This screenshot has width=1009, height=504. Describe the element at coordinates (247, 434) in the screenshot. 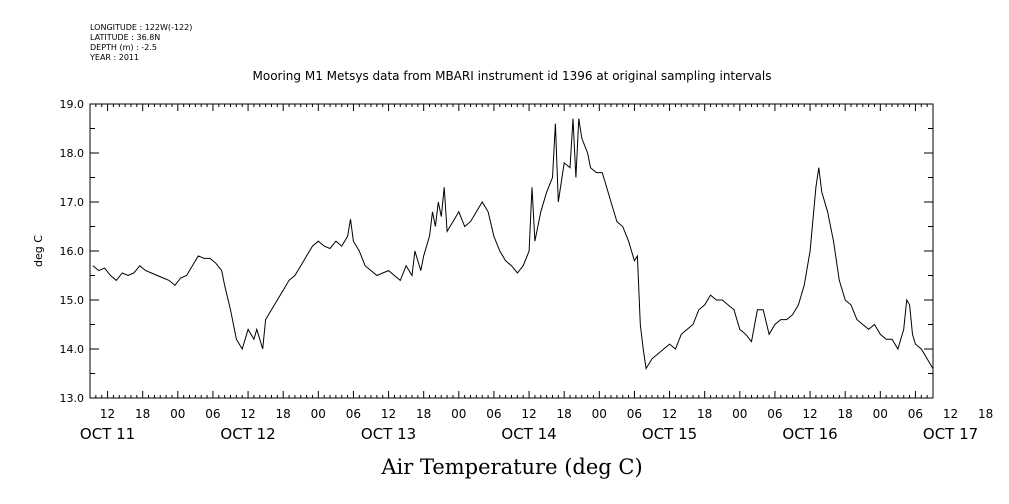

I see `x-day-label: OCT 12` at that location.